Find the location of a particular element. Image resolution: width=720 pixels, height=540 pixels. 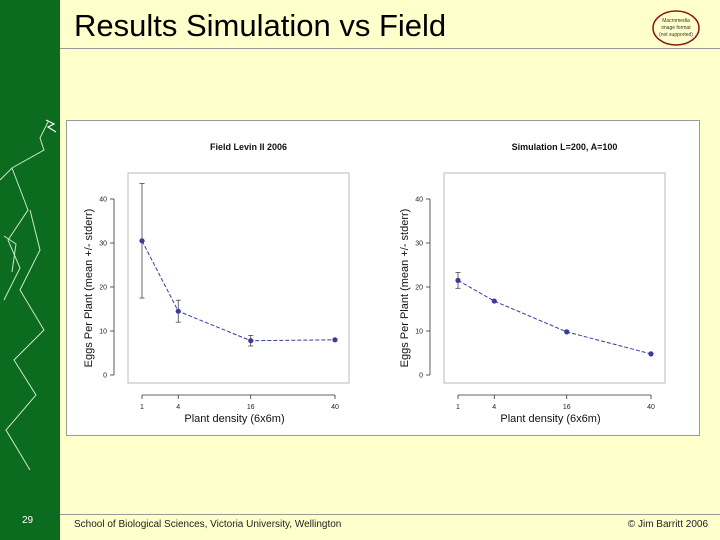

chart-title: Field Levin II 2006 is located at coordinates (248, 147).